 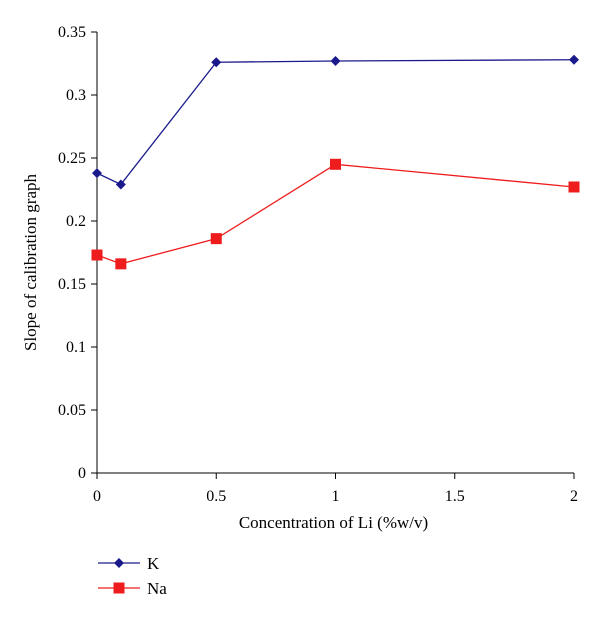 What do you see at coordinates (119, 588) in the screenshot?
I see `legend-marker-na` at bounding box center [119, 588].